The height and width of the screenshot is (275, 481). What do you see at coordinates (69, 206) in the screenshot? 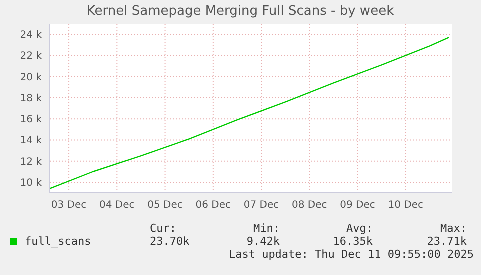
I see `x-tick-label: 03 Dec` at bounding box center [69, 206].